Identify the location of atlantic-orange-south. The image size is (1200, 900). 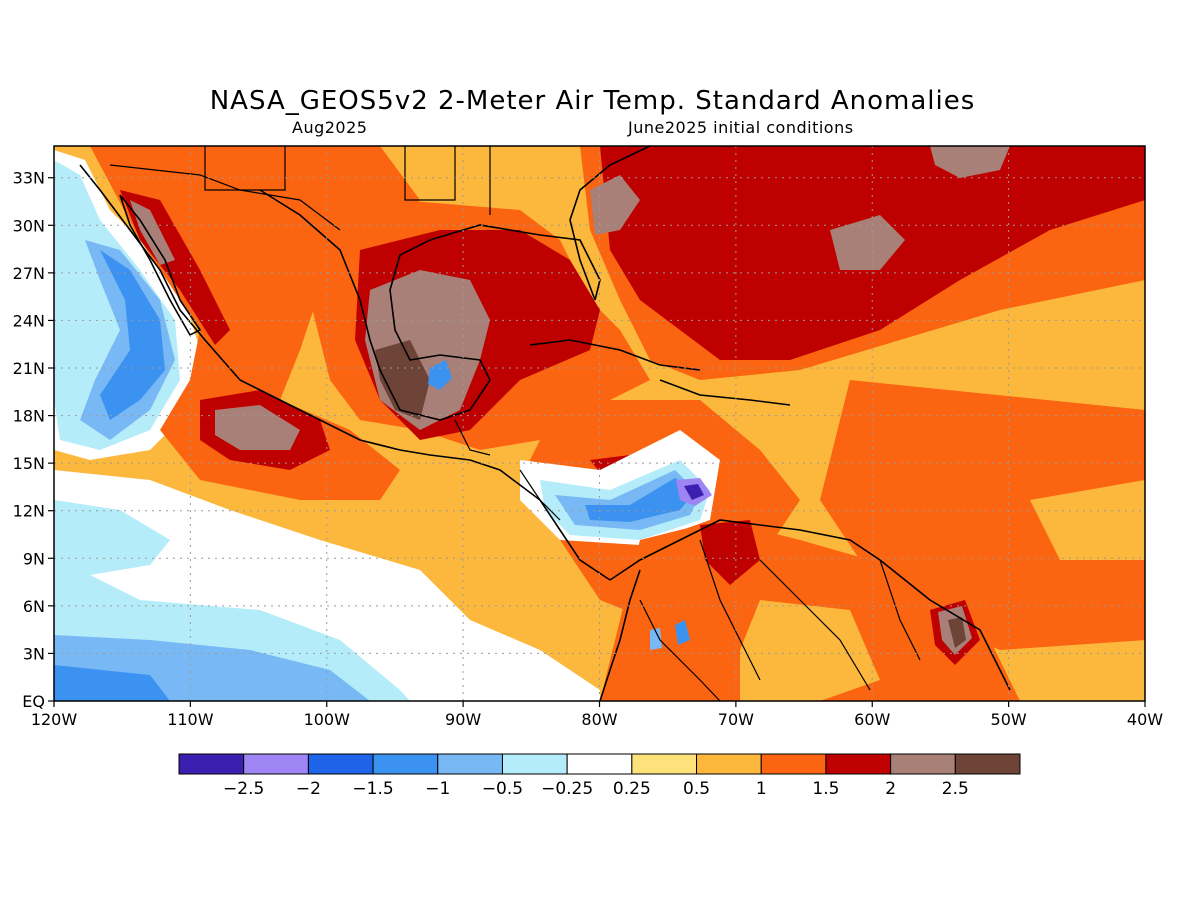
(982, 515).